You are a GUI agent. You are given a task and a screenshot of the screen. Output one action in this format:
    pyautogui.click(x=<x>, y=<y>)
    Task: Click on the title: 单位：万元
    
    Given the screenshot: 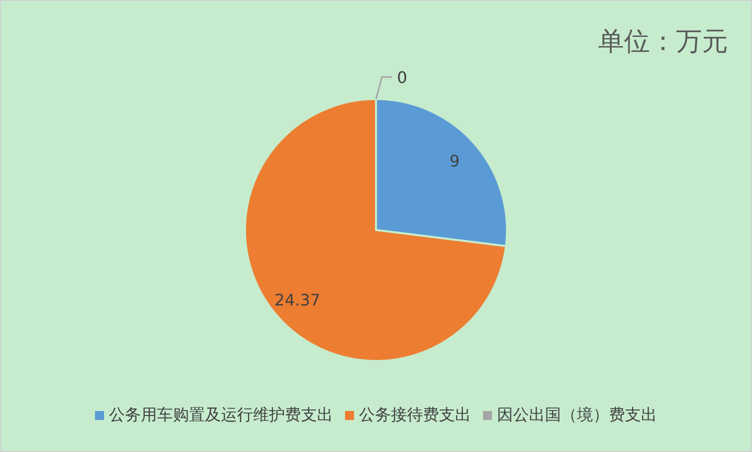 What is the action you would take?
    pyautogui.click(x=663, y=42)
    